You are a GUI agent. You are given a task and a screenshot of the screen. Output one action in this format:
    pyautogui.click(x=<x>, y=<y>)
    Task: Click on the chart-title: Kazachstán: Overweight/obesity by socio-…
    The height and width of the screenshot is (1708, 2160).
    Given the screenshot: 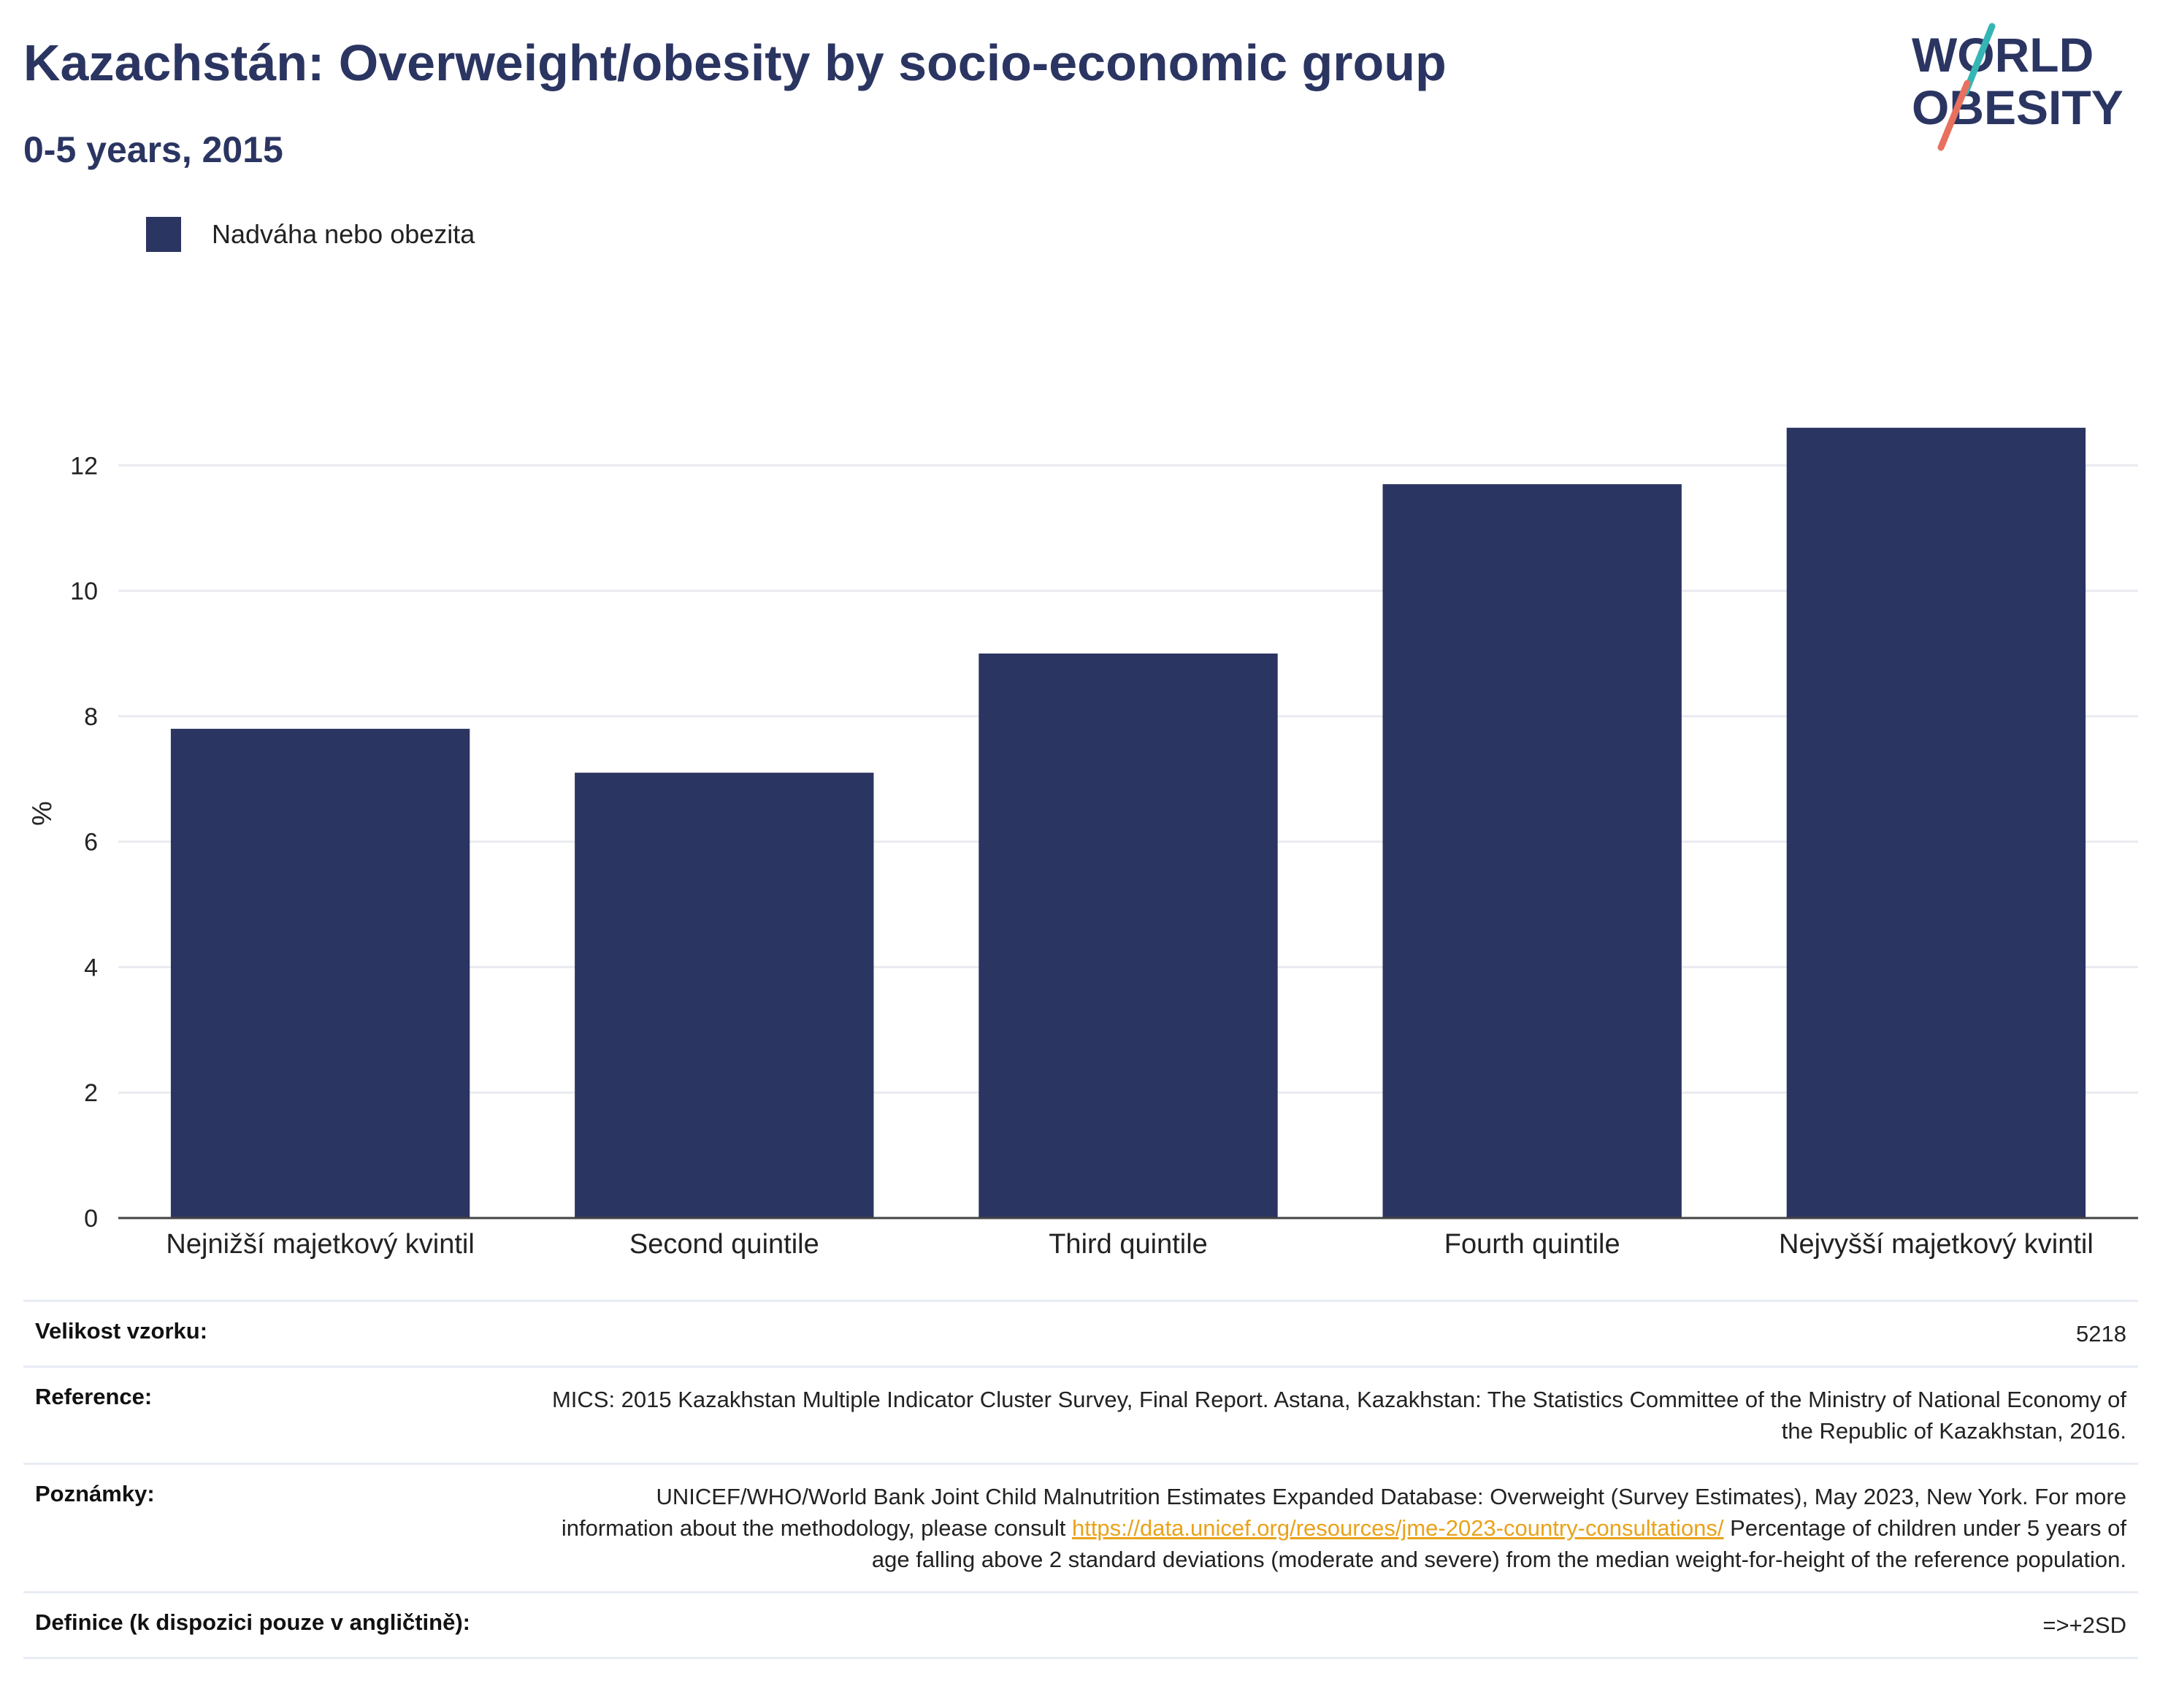 What is the action you would take?
    pyautogui.click(x=735, y=62)
    